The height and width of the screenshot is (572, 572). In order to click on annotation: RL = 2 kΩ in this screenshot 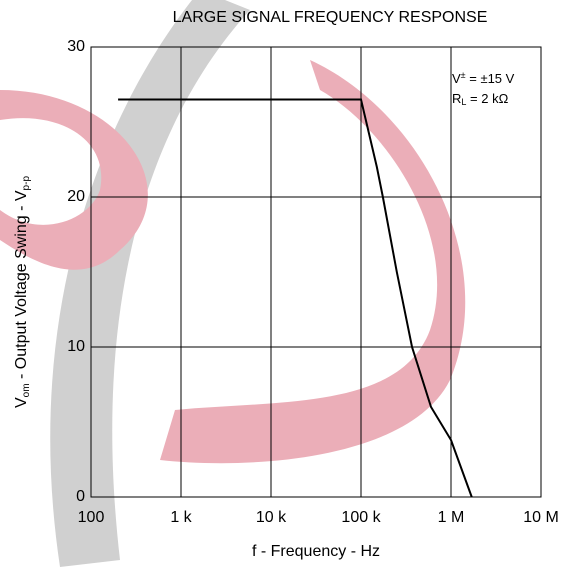, I will do `click(480, 99)`.